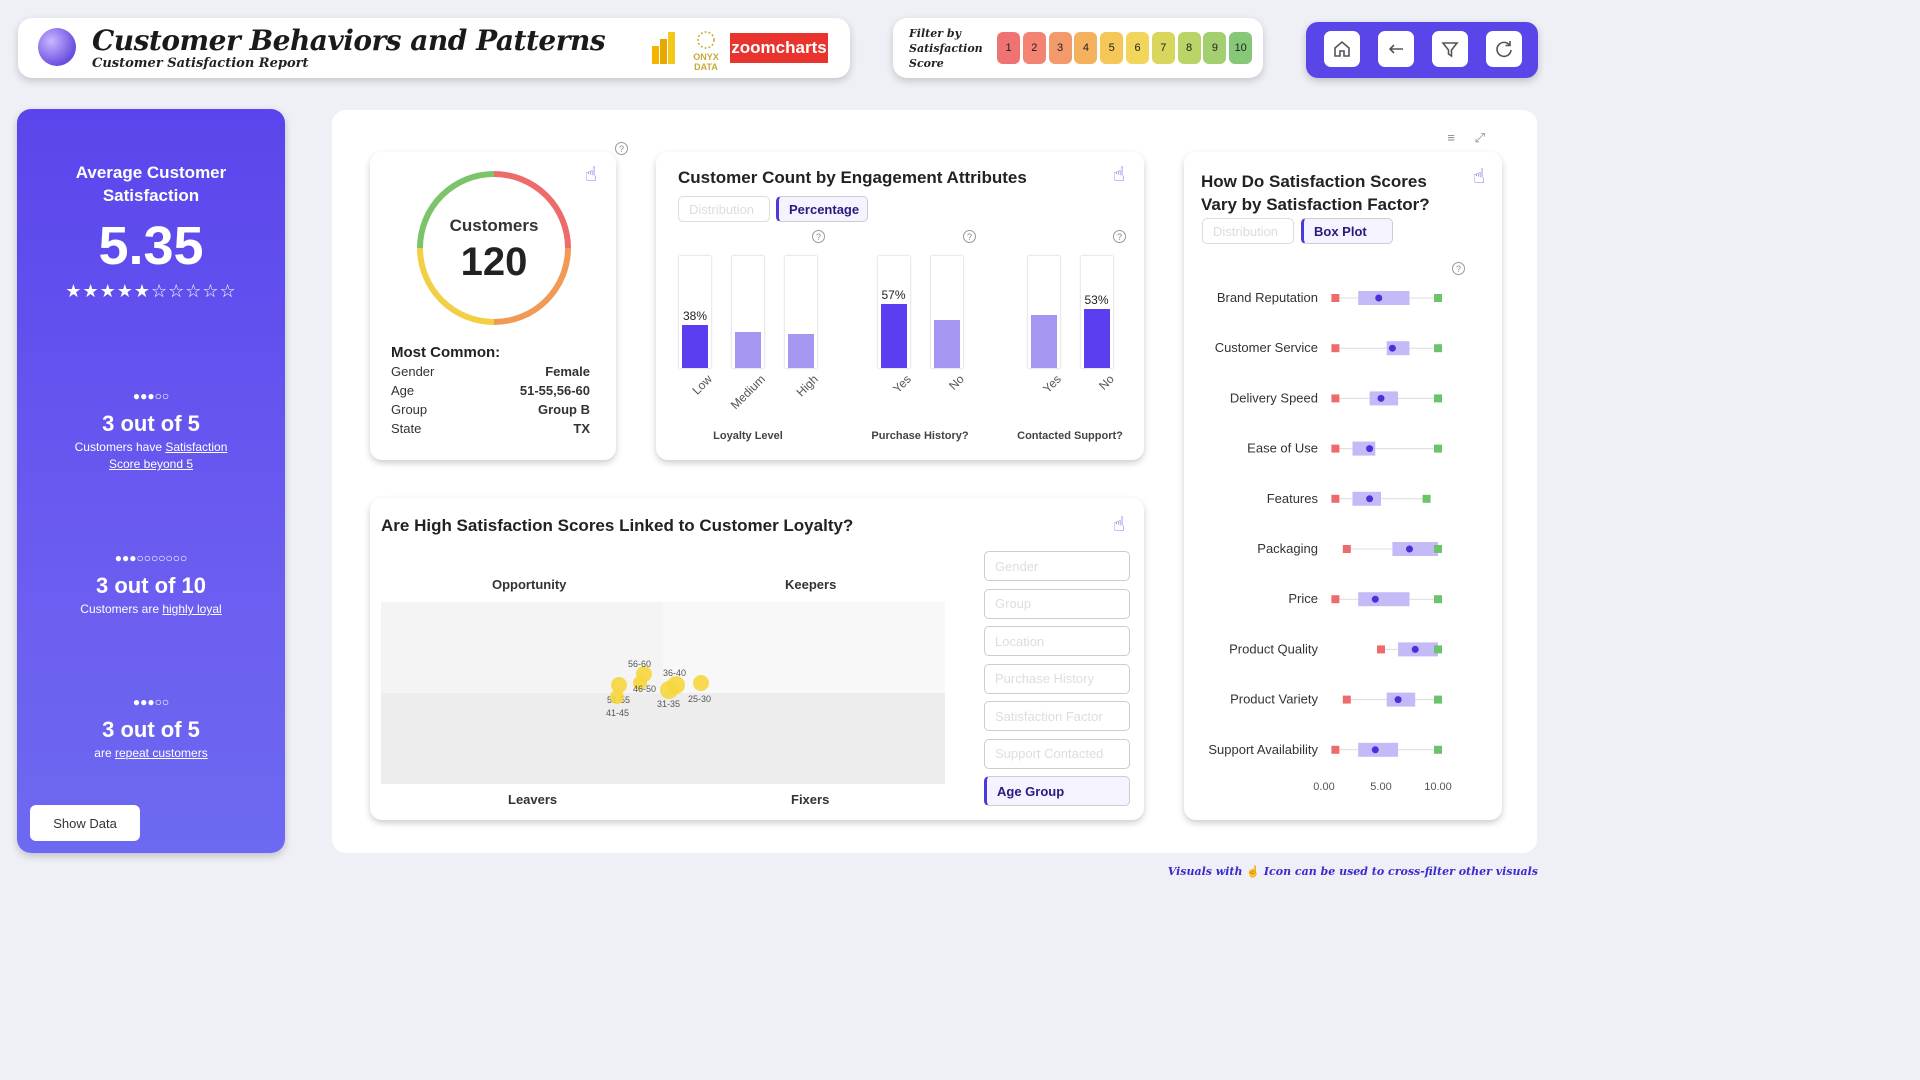 The height and width of the screenshot is (1080, 1920). Describe the element at coordinates (168, 455) in the screenshot. I see `stat1-link: Satisfaction Score beyond 5` at that location.